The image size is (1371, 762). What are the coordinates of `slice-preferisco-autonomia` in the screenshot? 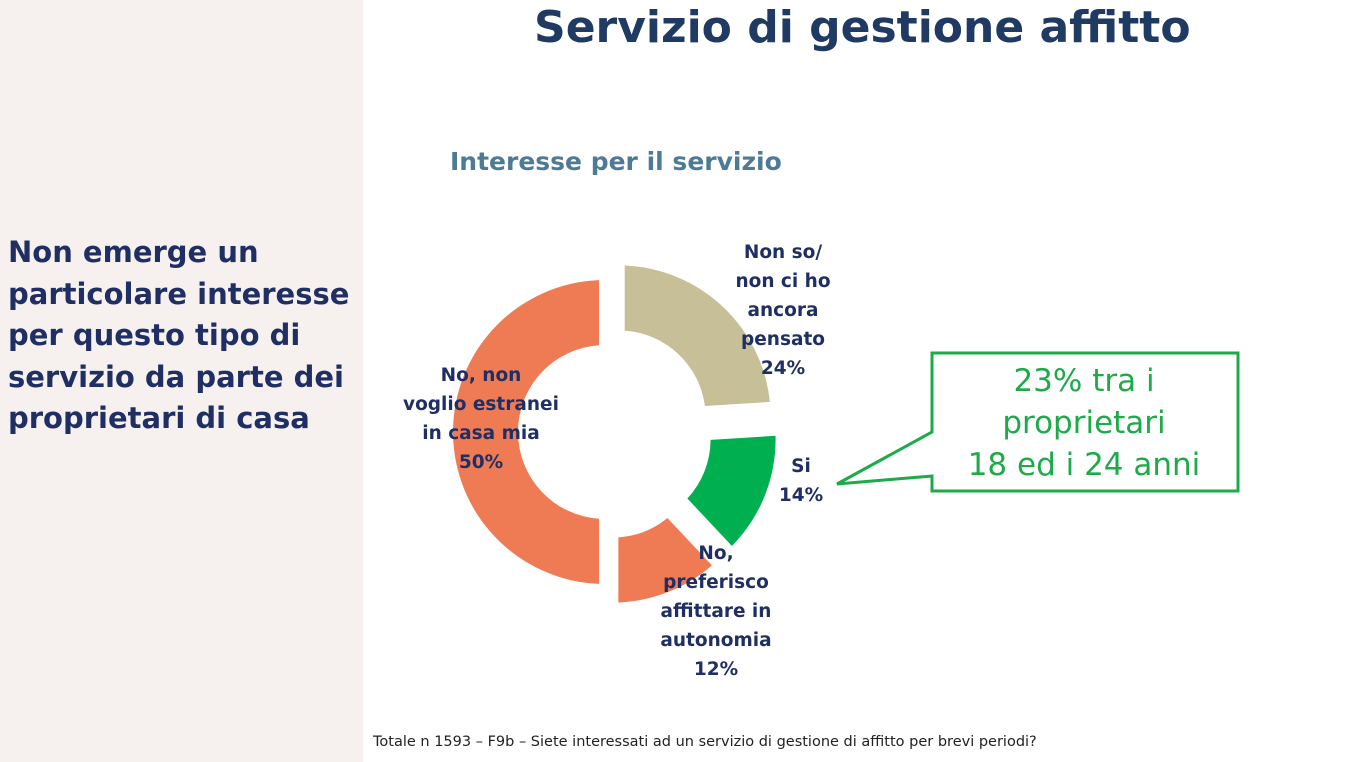 It's located at (665, 560).